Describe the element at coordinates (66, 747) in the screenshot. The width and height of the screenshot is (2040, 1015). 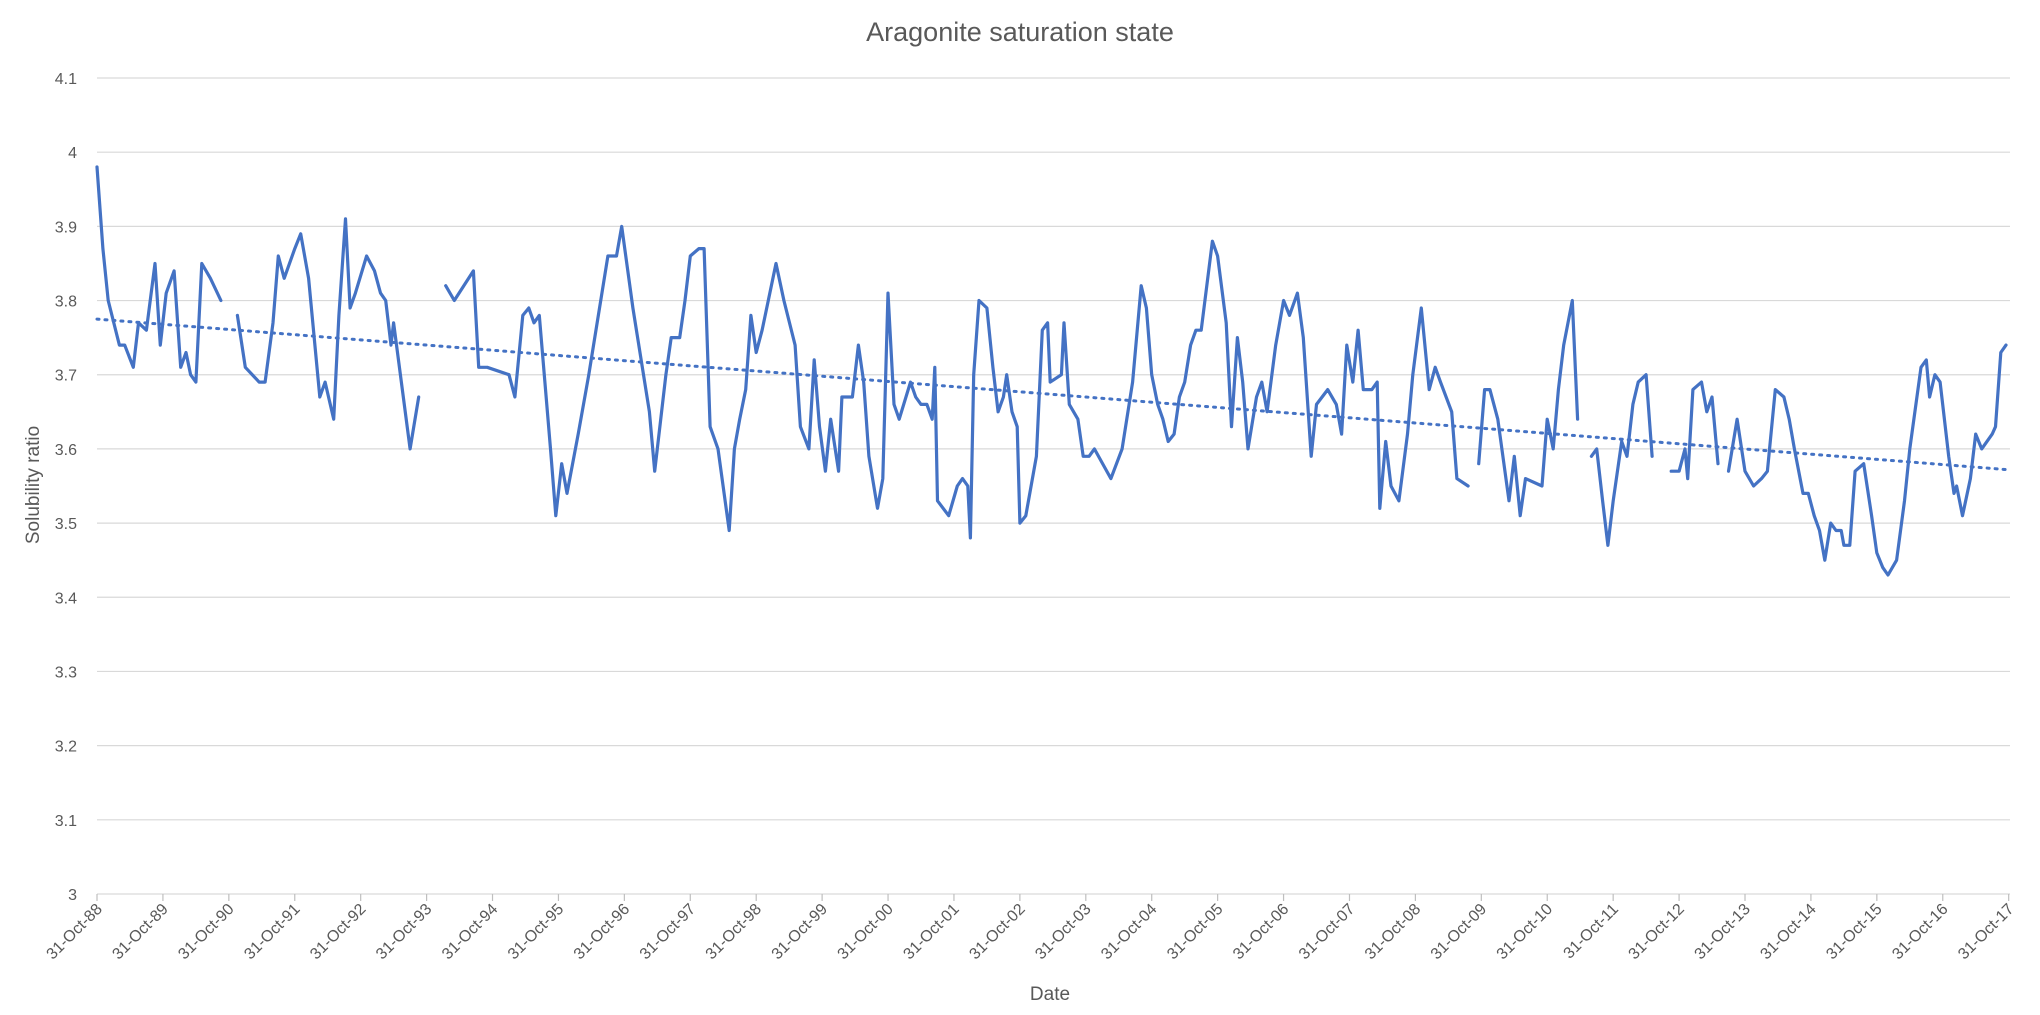
I see `y-tick-label: 3.2` at that location.